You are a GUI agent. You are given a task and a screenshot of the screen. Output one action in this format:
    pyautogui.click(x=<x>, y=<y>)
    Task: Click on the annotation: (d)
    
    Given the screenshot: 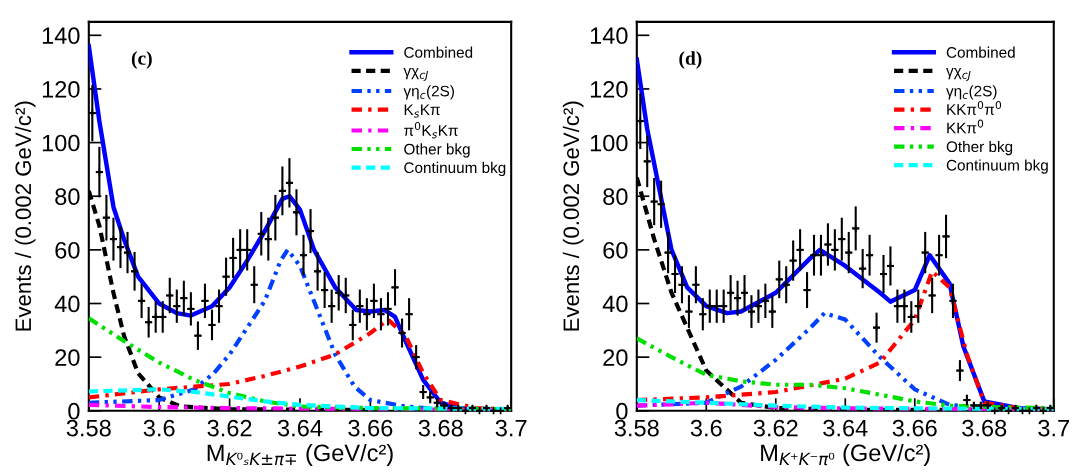 What is the action you would take?
    pyautogui.click(x=690, y=60)
    